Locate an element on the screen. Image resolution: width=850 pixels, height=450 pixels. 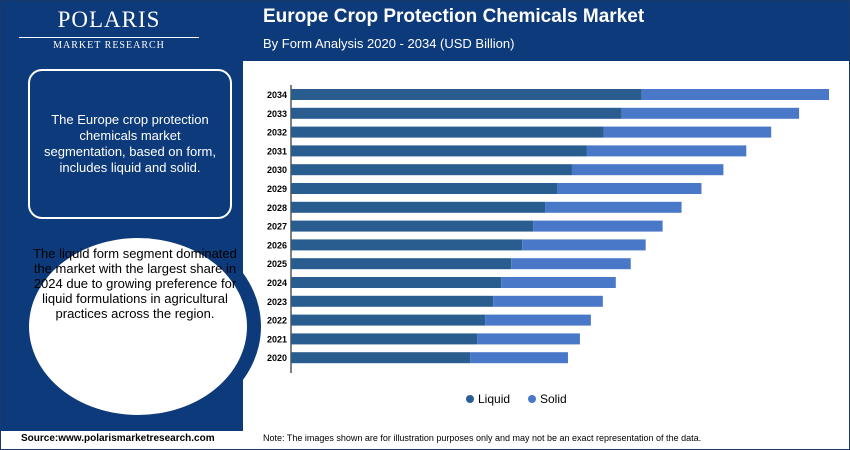
bar-liquid-2026 is located at coordinates (407, 245).